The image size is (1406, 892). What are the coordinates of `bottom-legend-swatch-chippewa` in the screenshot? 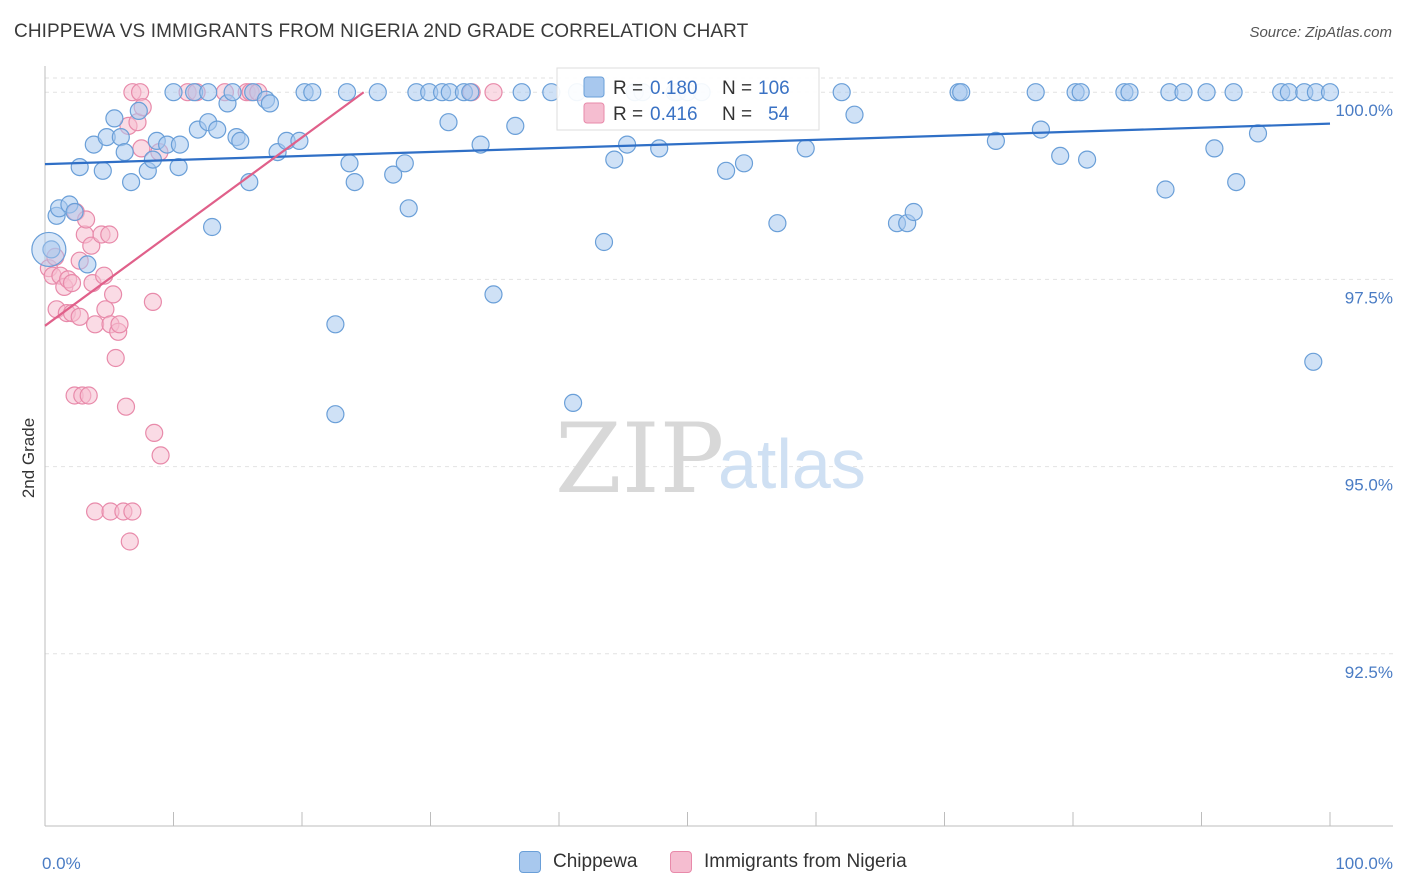 It's located at (530, 862).